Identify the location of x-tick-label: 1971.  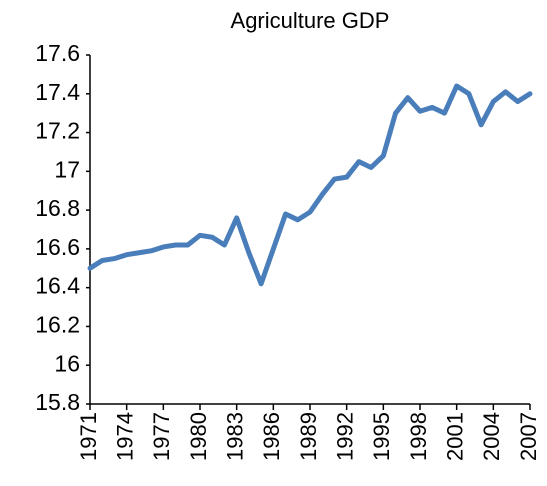
(88, 436).